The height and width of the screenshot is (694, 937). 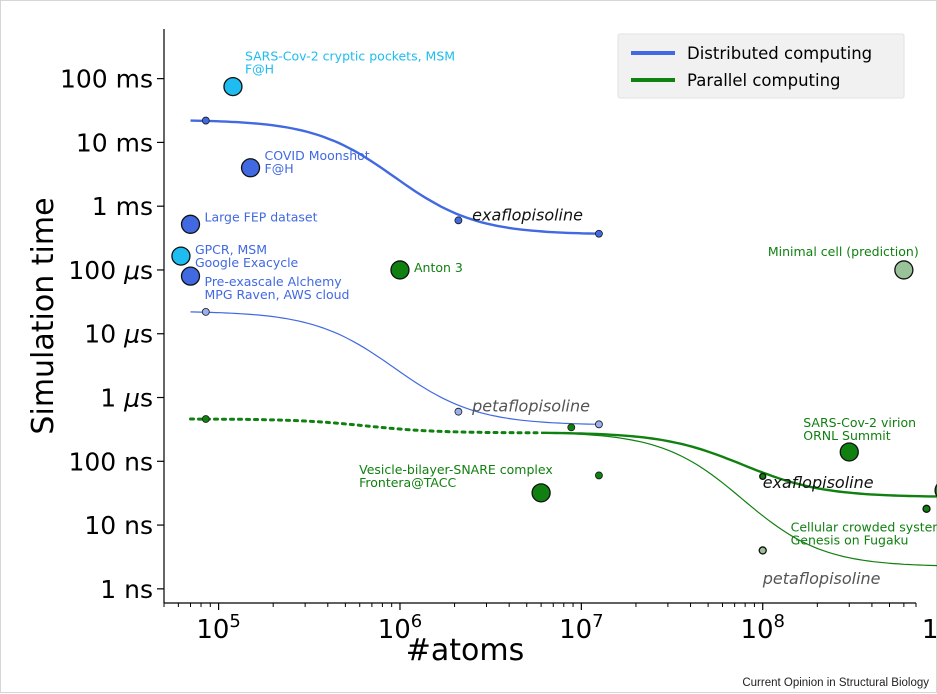 What do you see at coordinates (231, 249) in the screenshot?
I see `point-annotation: GPCR, MSM` at bounding box center [231, 249].